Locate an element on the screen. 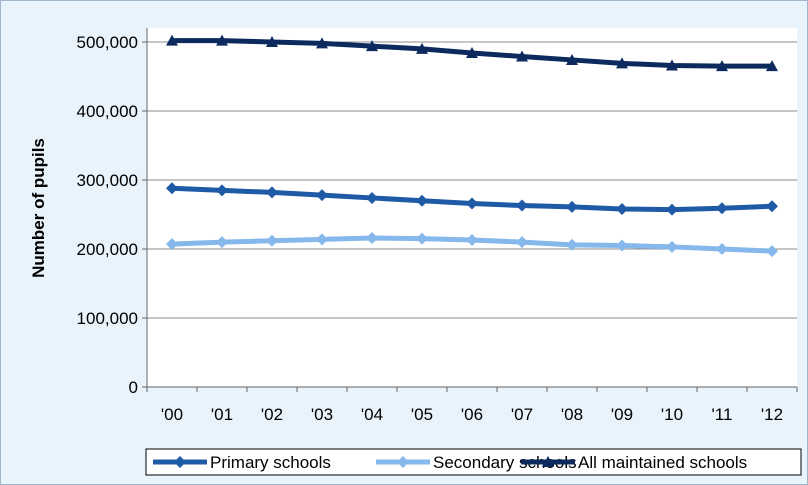 The image size is (808, 485). y-tick-label: 200,000 is located at coordinates (107, 249).